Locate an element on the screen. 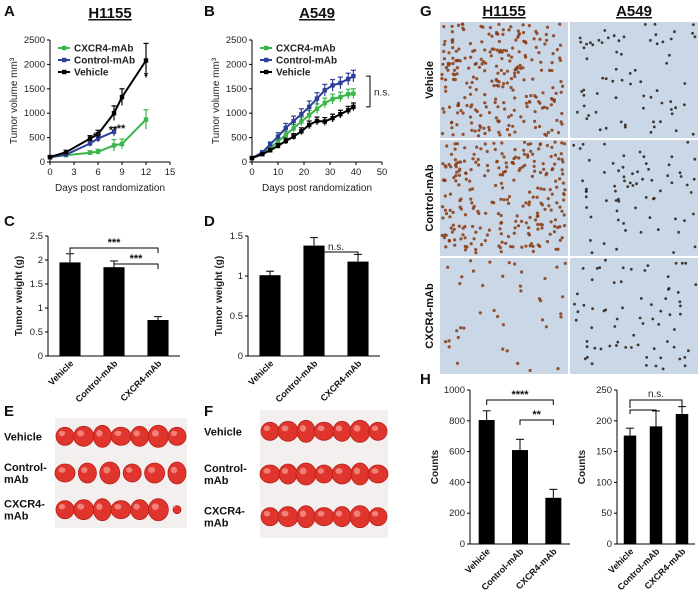 The width and height of the screenshot is (700, 609). chart-c-bar is located at coordinates (158, 338).